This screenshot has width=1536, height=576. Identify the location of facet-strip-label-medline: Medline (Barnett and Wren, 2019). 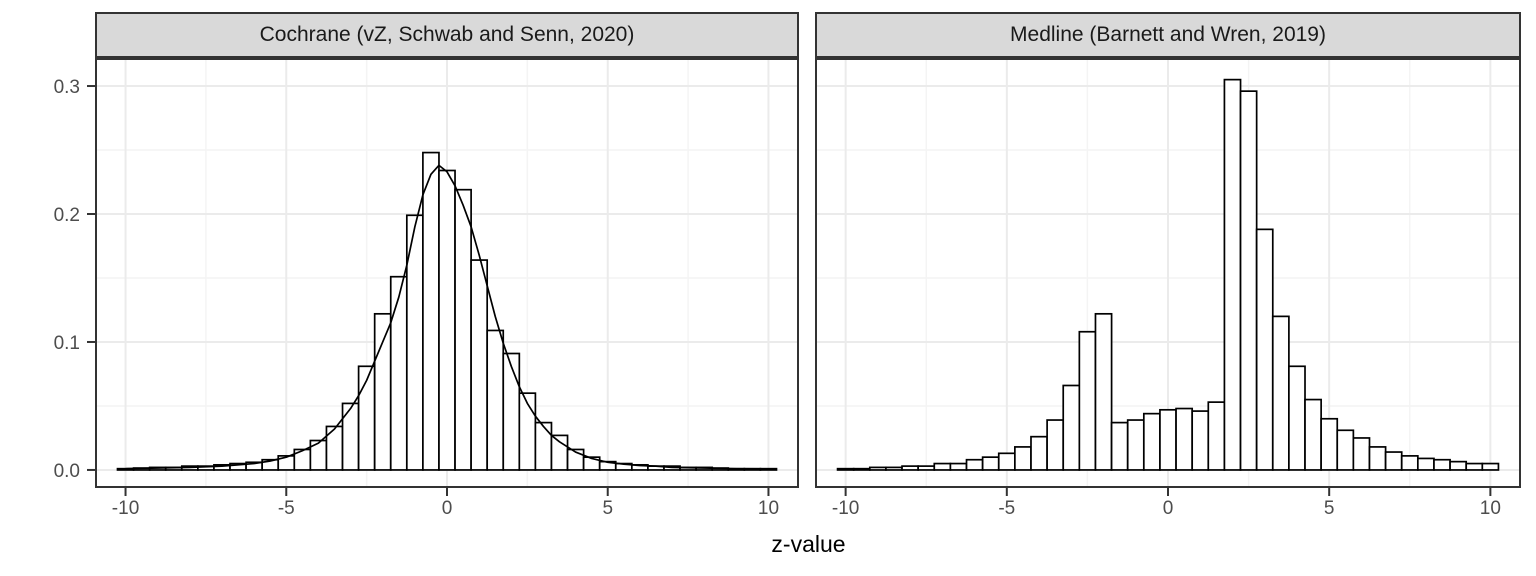
(1168, 34).